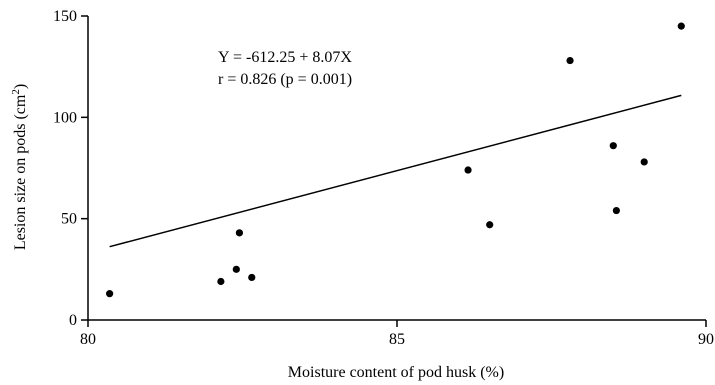 Image resolution: width=715 pixels, height=385 pixels. Describe the element at coordinates (20, 172) in the screenshot. I see `y-axis-title-main: Lesion size on pods (cm` at that location.